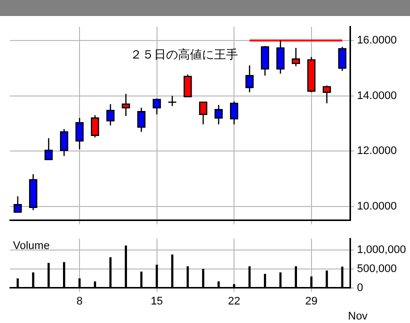 This screenshot has width=410, height=323. What do you see at coordinates (156, 301) in the screenshot?
I see `x-tick-label: 15` at bounding box center [156, 301].